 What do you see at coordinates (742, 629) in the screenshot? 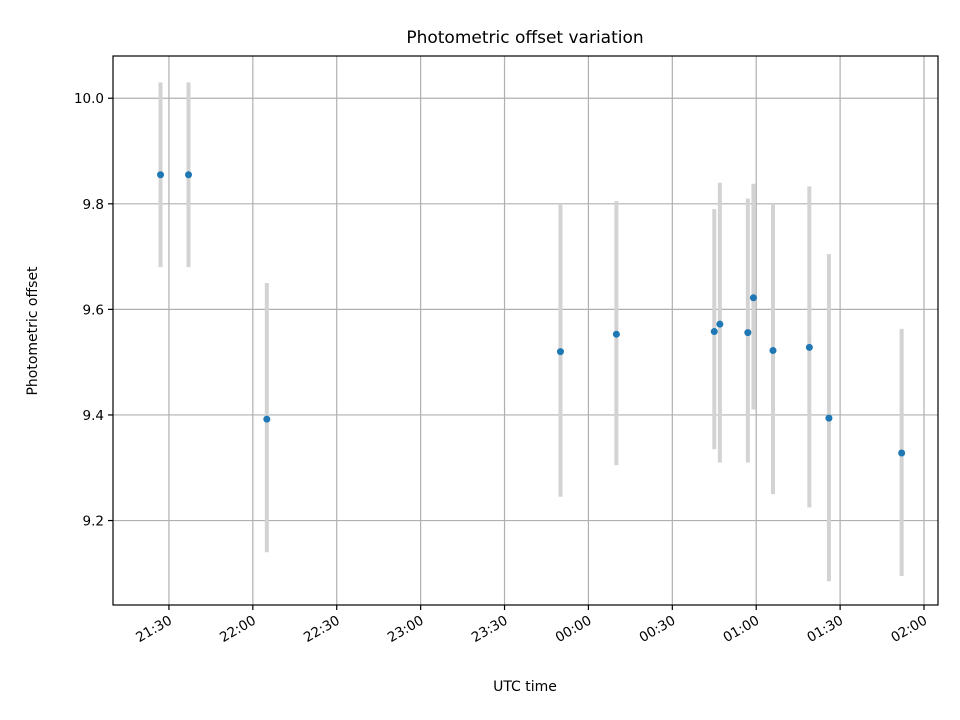
I see `x-tick-label: 01:00` at bounding box center [742, 629].